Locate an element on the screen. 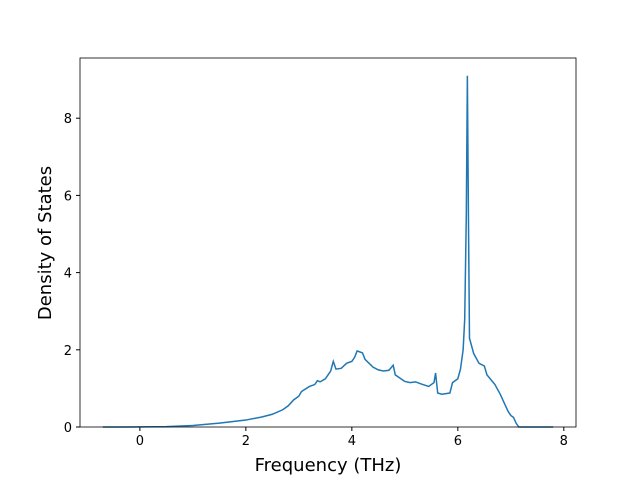  x-tick-label: 4 is located at coordinates (352, 441).